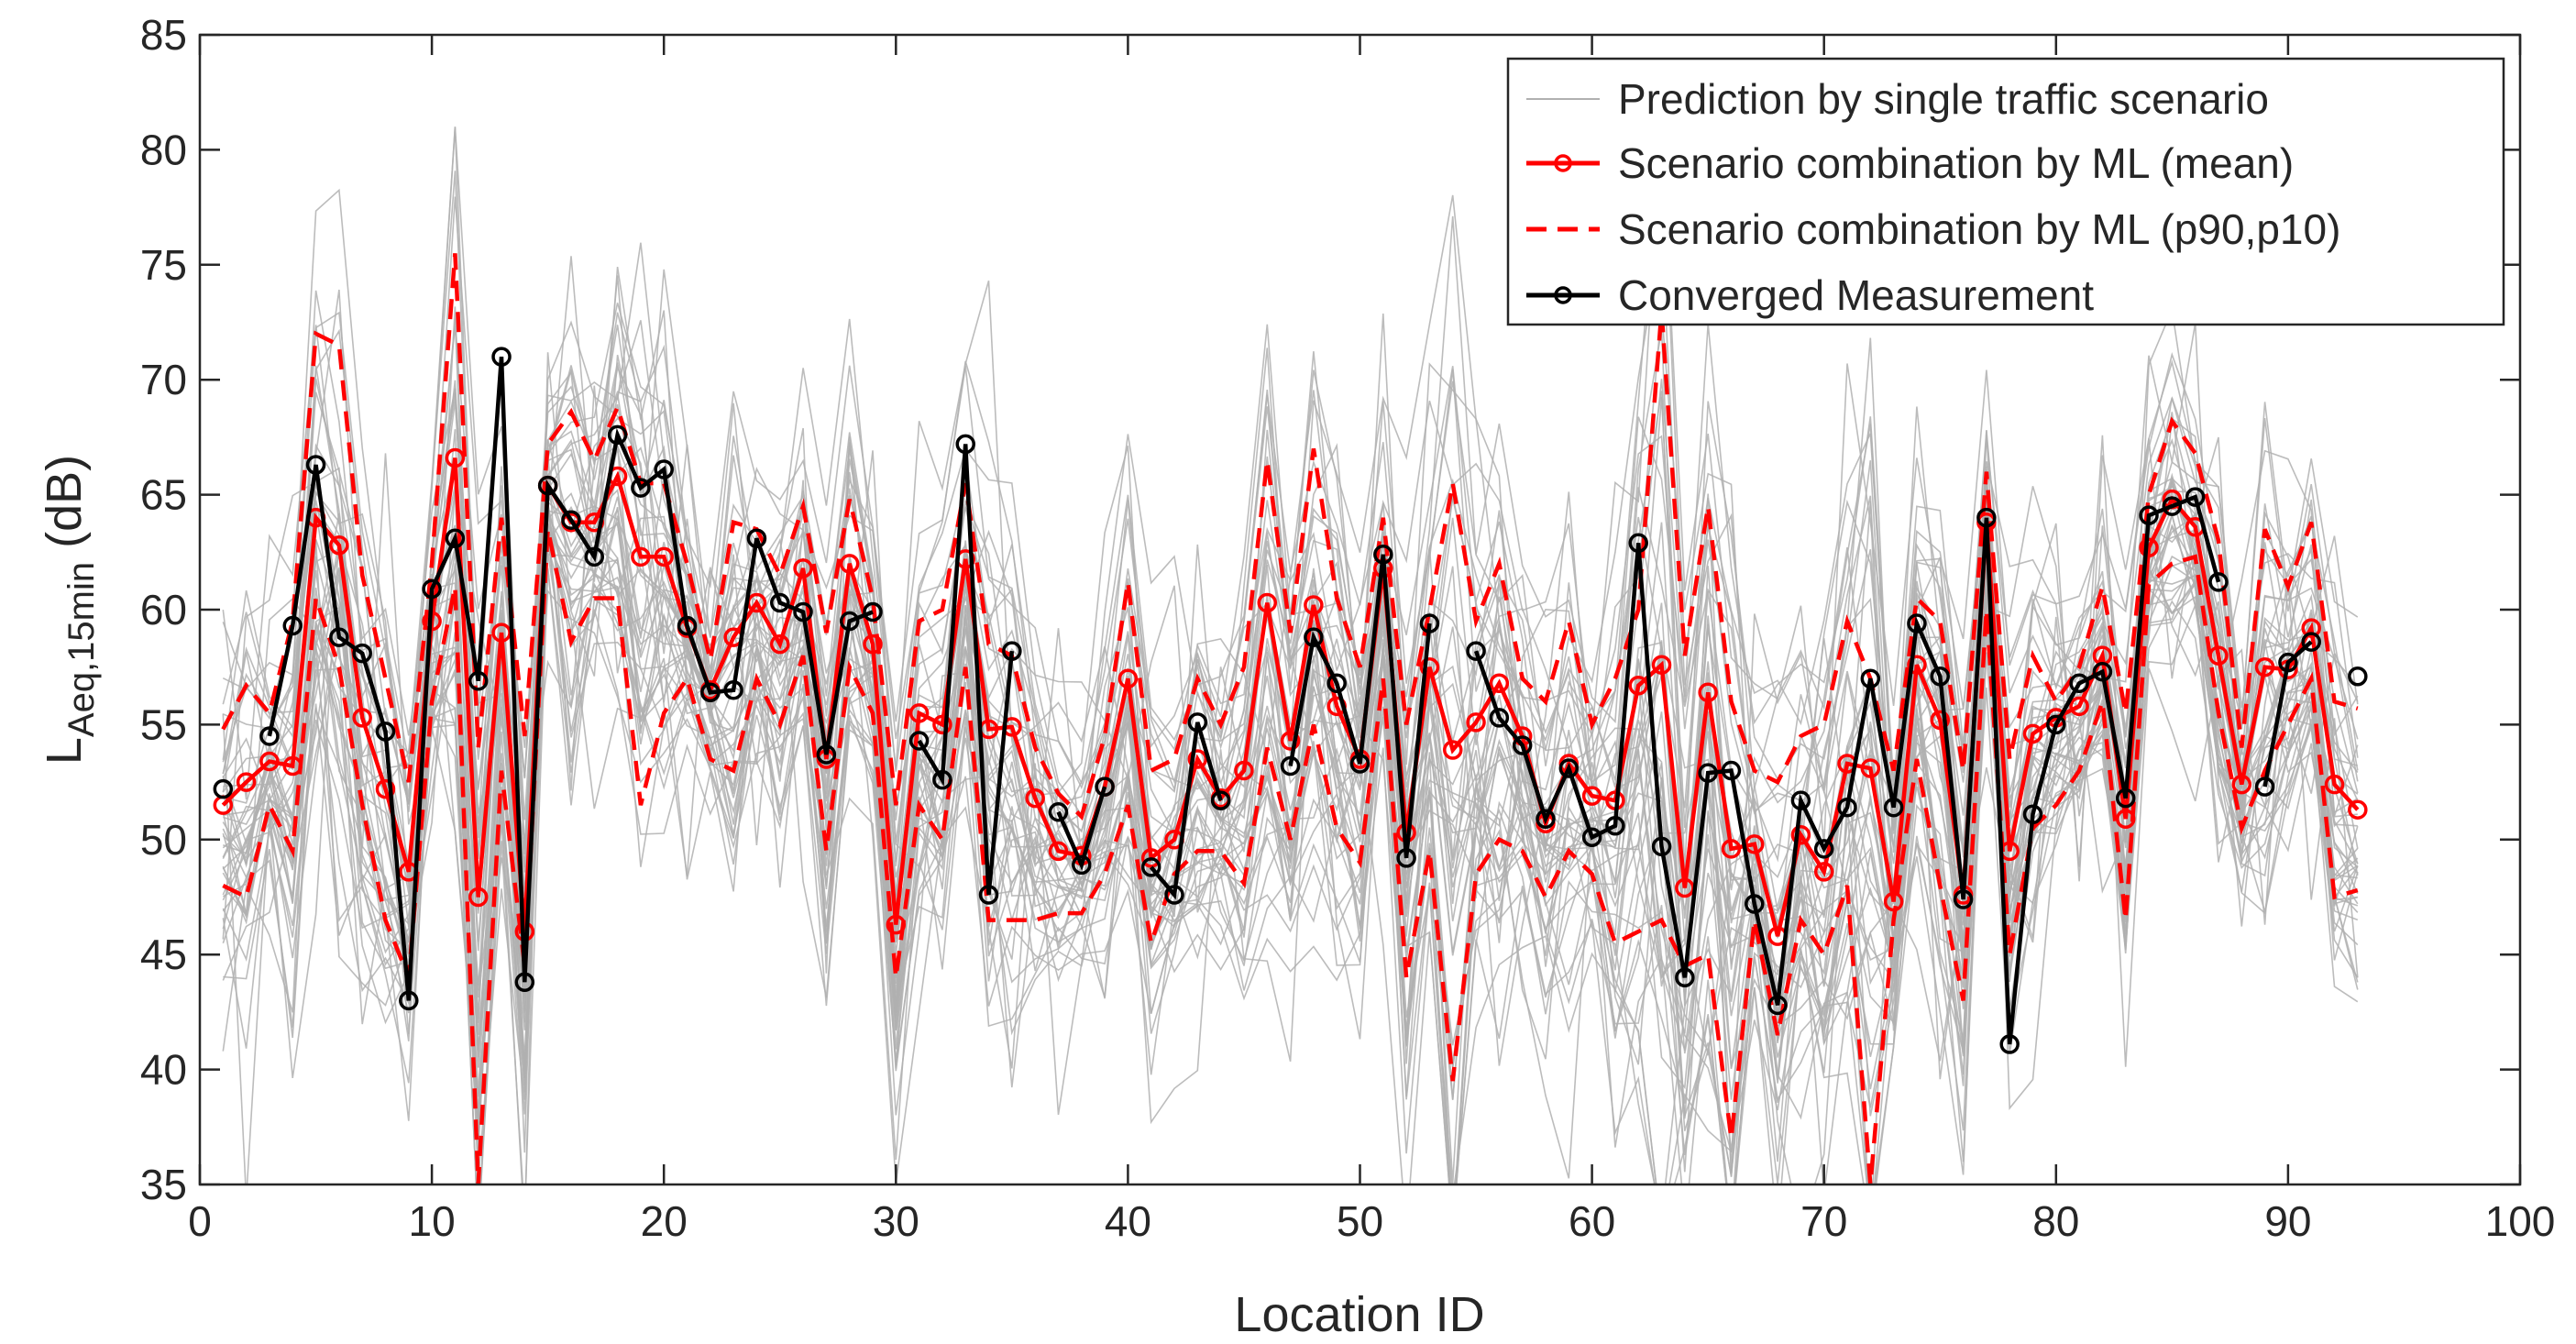  What do you see at coordinates (896, 1221) in the screenshot?
I see `x-tick-label: 30` at bounding box center [896, 1221].